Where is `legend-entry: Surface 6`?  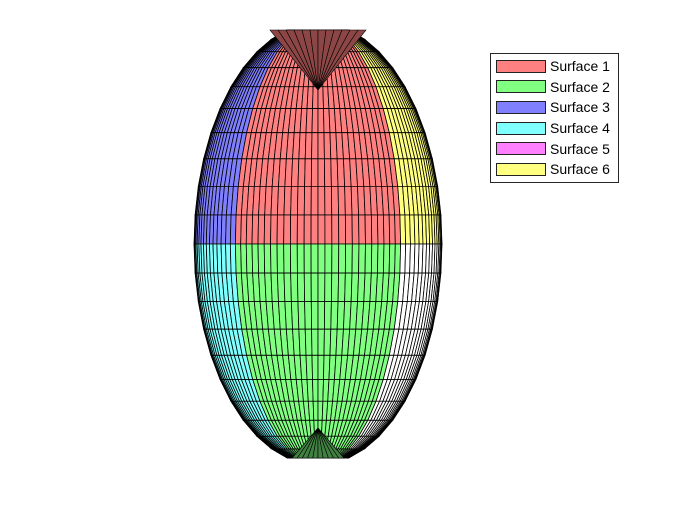
legend-entry: Surface 6 is located at coordinates (554, 169).